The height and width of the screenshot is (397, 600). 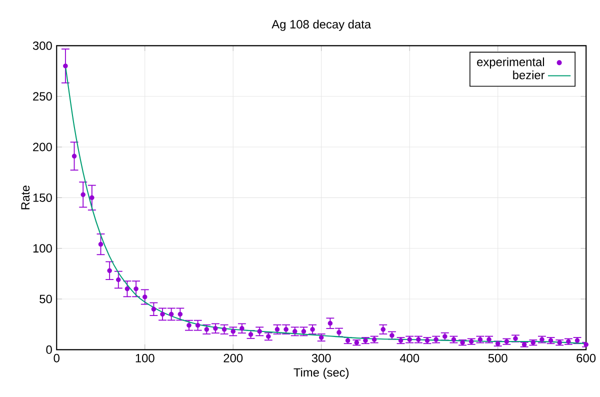 What do you see at coordinates (510, 62) in the screenshot?
I see `legend-label: experimental` at bounding box center [510, 62].